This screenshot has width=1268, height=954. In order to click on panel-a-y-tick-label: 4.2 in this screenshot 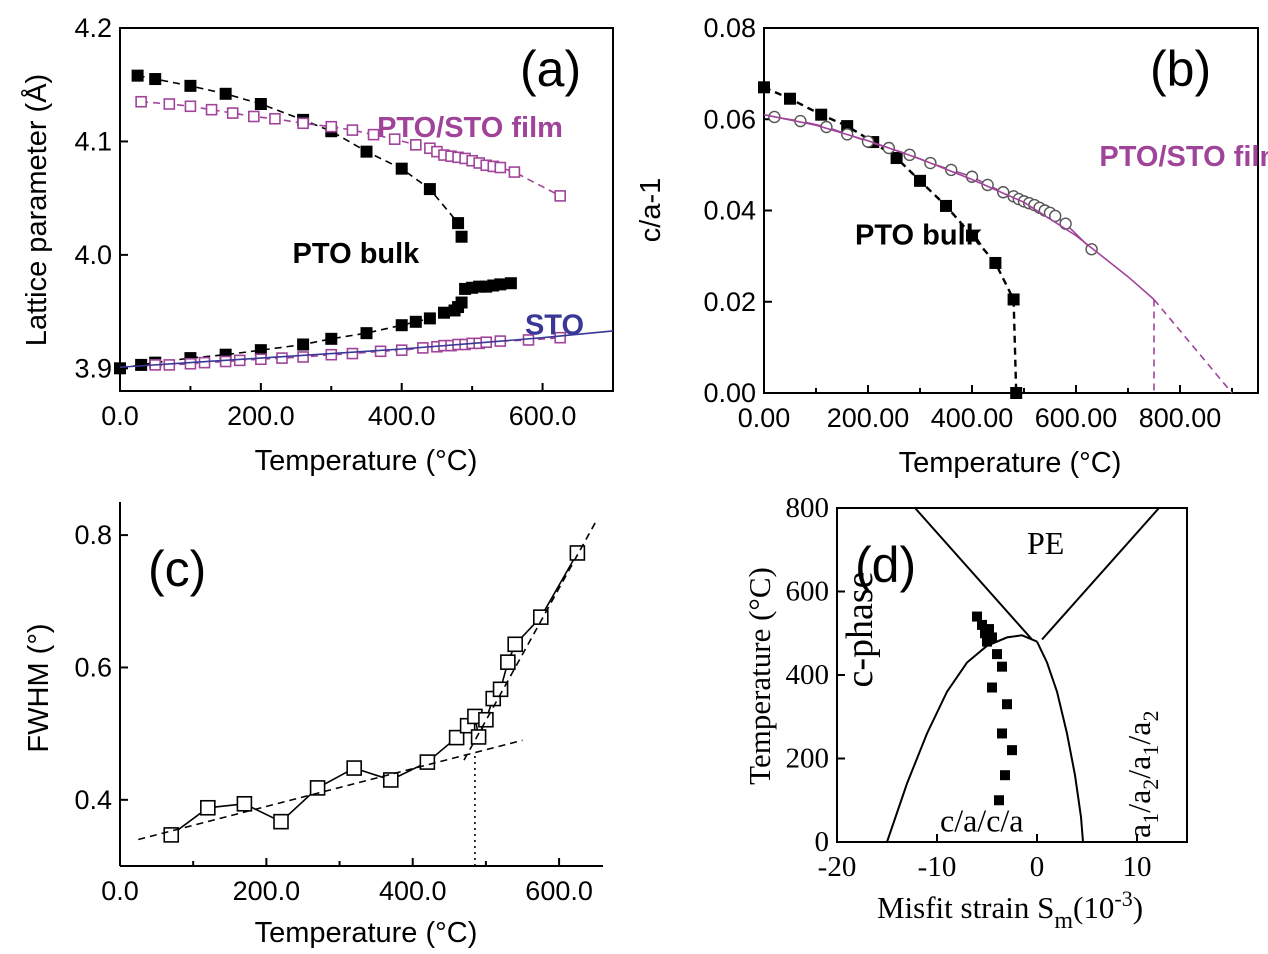, I will do `click(93, 28)`.